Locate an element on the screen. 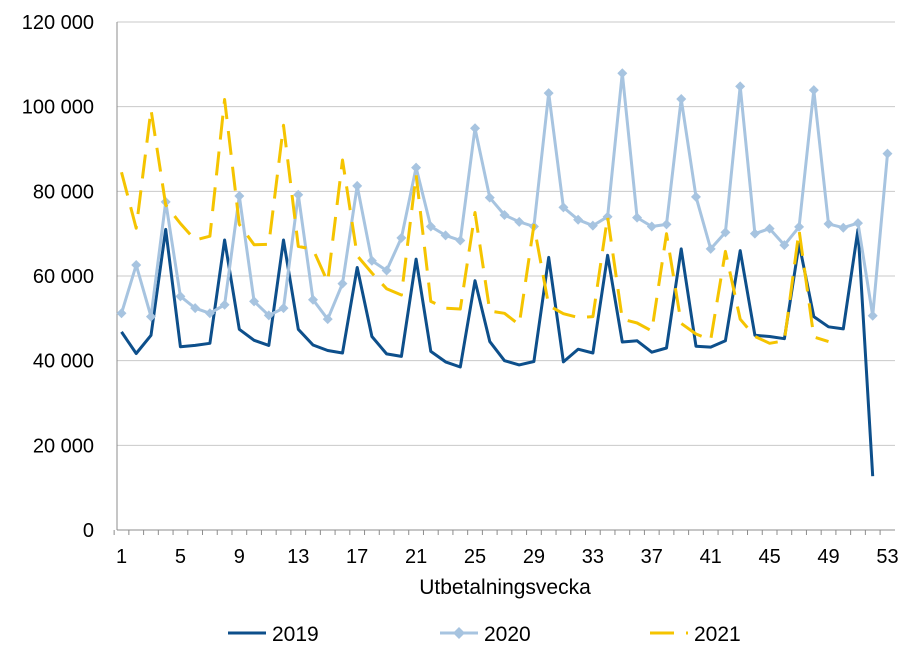 The image size is (901, 648). x-tick-label: 33 is located at coordinates (593, 557).